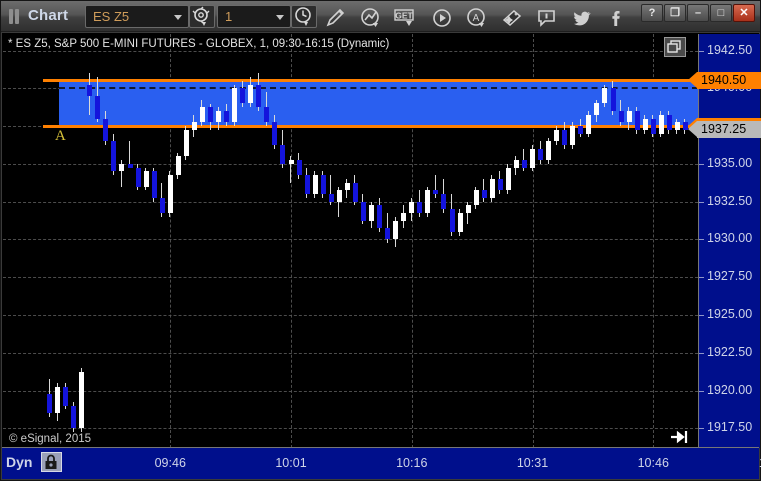 The image size is (761, 481). What do you see at coordinates (653, 463) in the screenshot?
I see `time-axis-tick: 10:46` at bounding box center [653, 463].